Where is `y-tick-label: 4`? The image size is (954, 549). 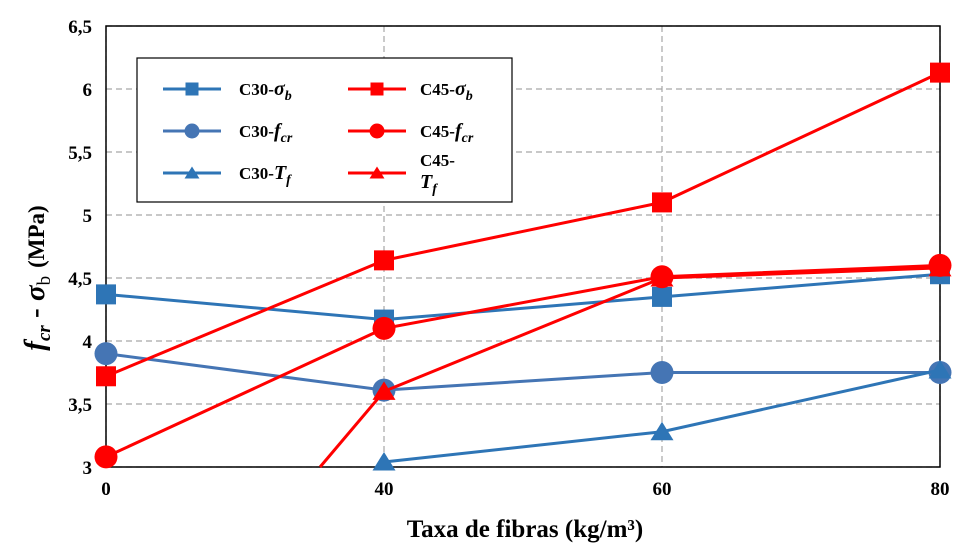
y-tick-label: 4 is located at coordinates (88, 342).